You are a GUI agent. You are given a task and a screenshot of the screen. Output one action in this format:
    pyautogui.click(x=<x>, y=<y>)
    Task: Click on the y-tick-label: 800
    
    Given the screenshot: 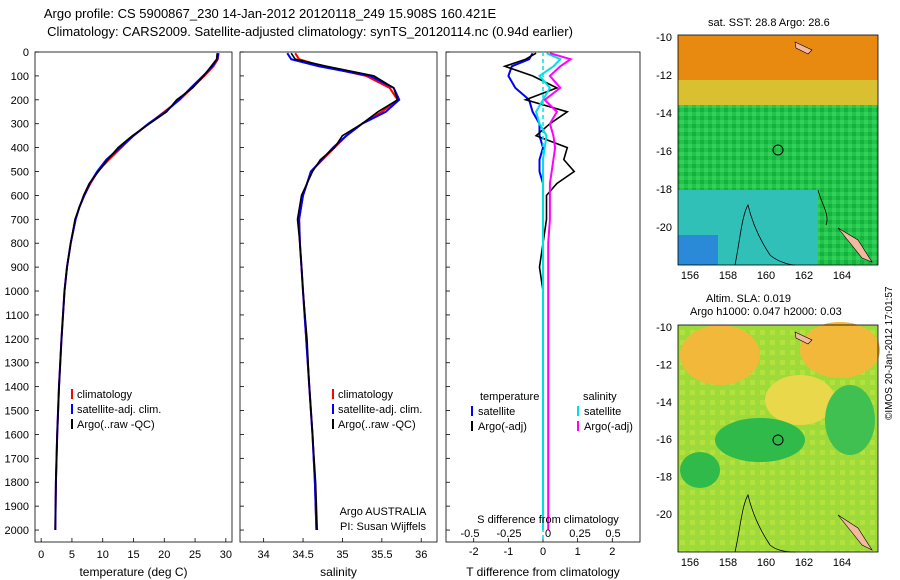 What is the action you would take?
    pyautogui.click(x=20, y=244)
    